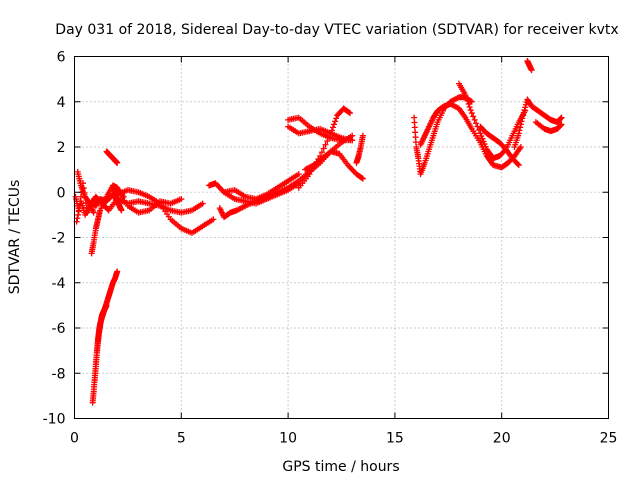 This screenshot has width=640, height=480. Describe the element at coordinates (499, 146) in the screenshot. I see `series-arc-v` at that location.